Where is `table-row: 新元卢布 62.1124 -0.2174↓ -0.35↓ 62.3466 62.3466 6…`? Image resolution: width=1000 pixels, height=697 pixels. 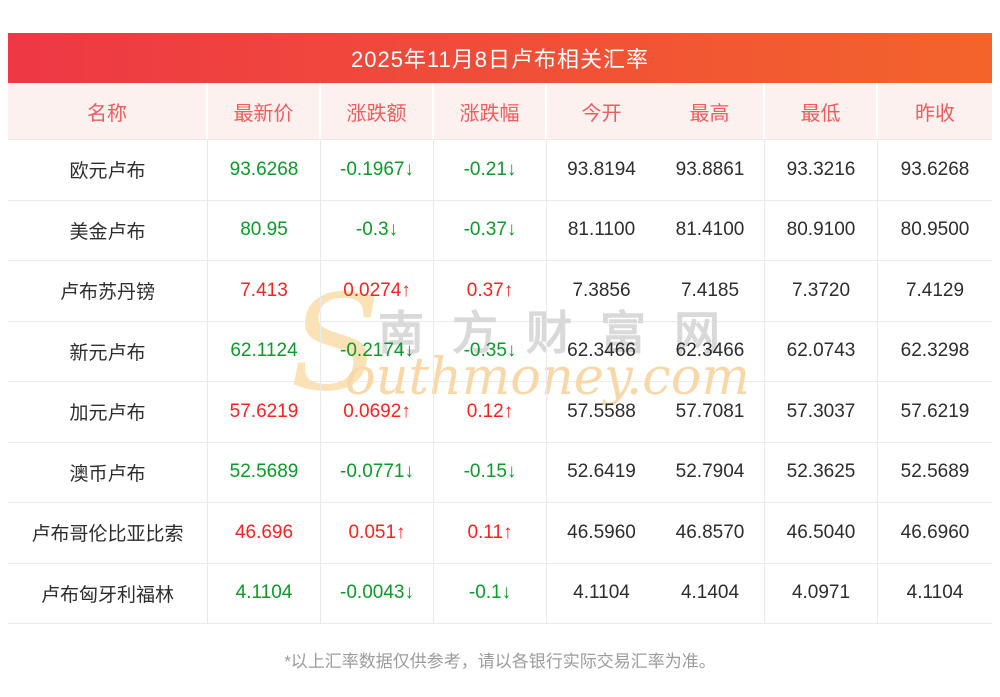 table-row: 新元卢布 62.1124 -0.2174↓ -0.35↓ 62.3466 62.3466 6… is located at coordinates (500, 351).